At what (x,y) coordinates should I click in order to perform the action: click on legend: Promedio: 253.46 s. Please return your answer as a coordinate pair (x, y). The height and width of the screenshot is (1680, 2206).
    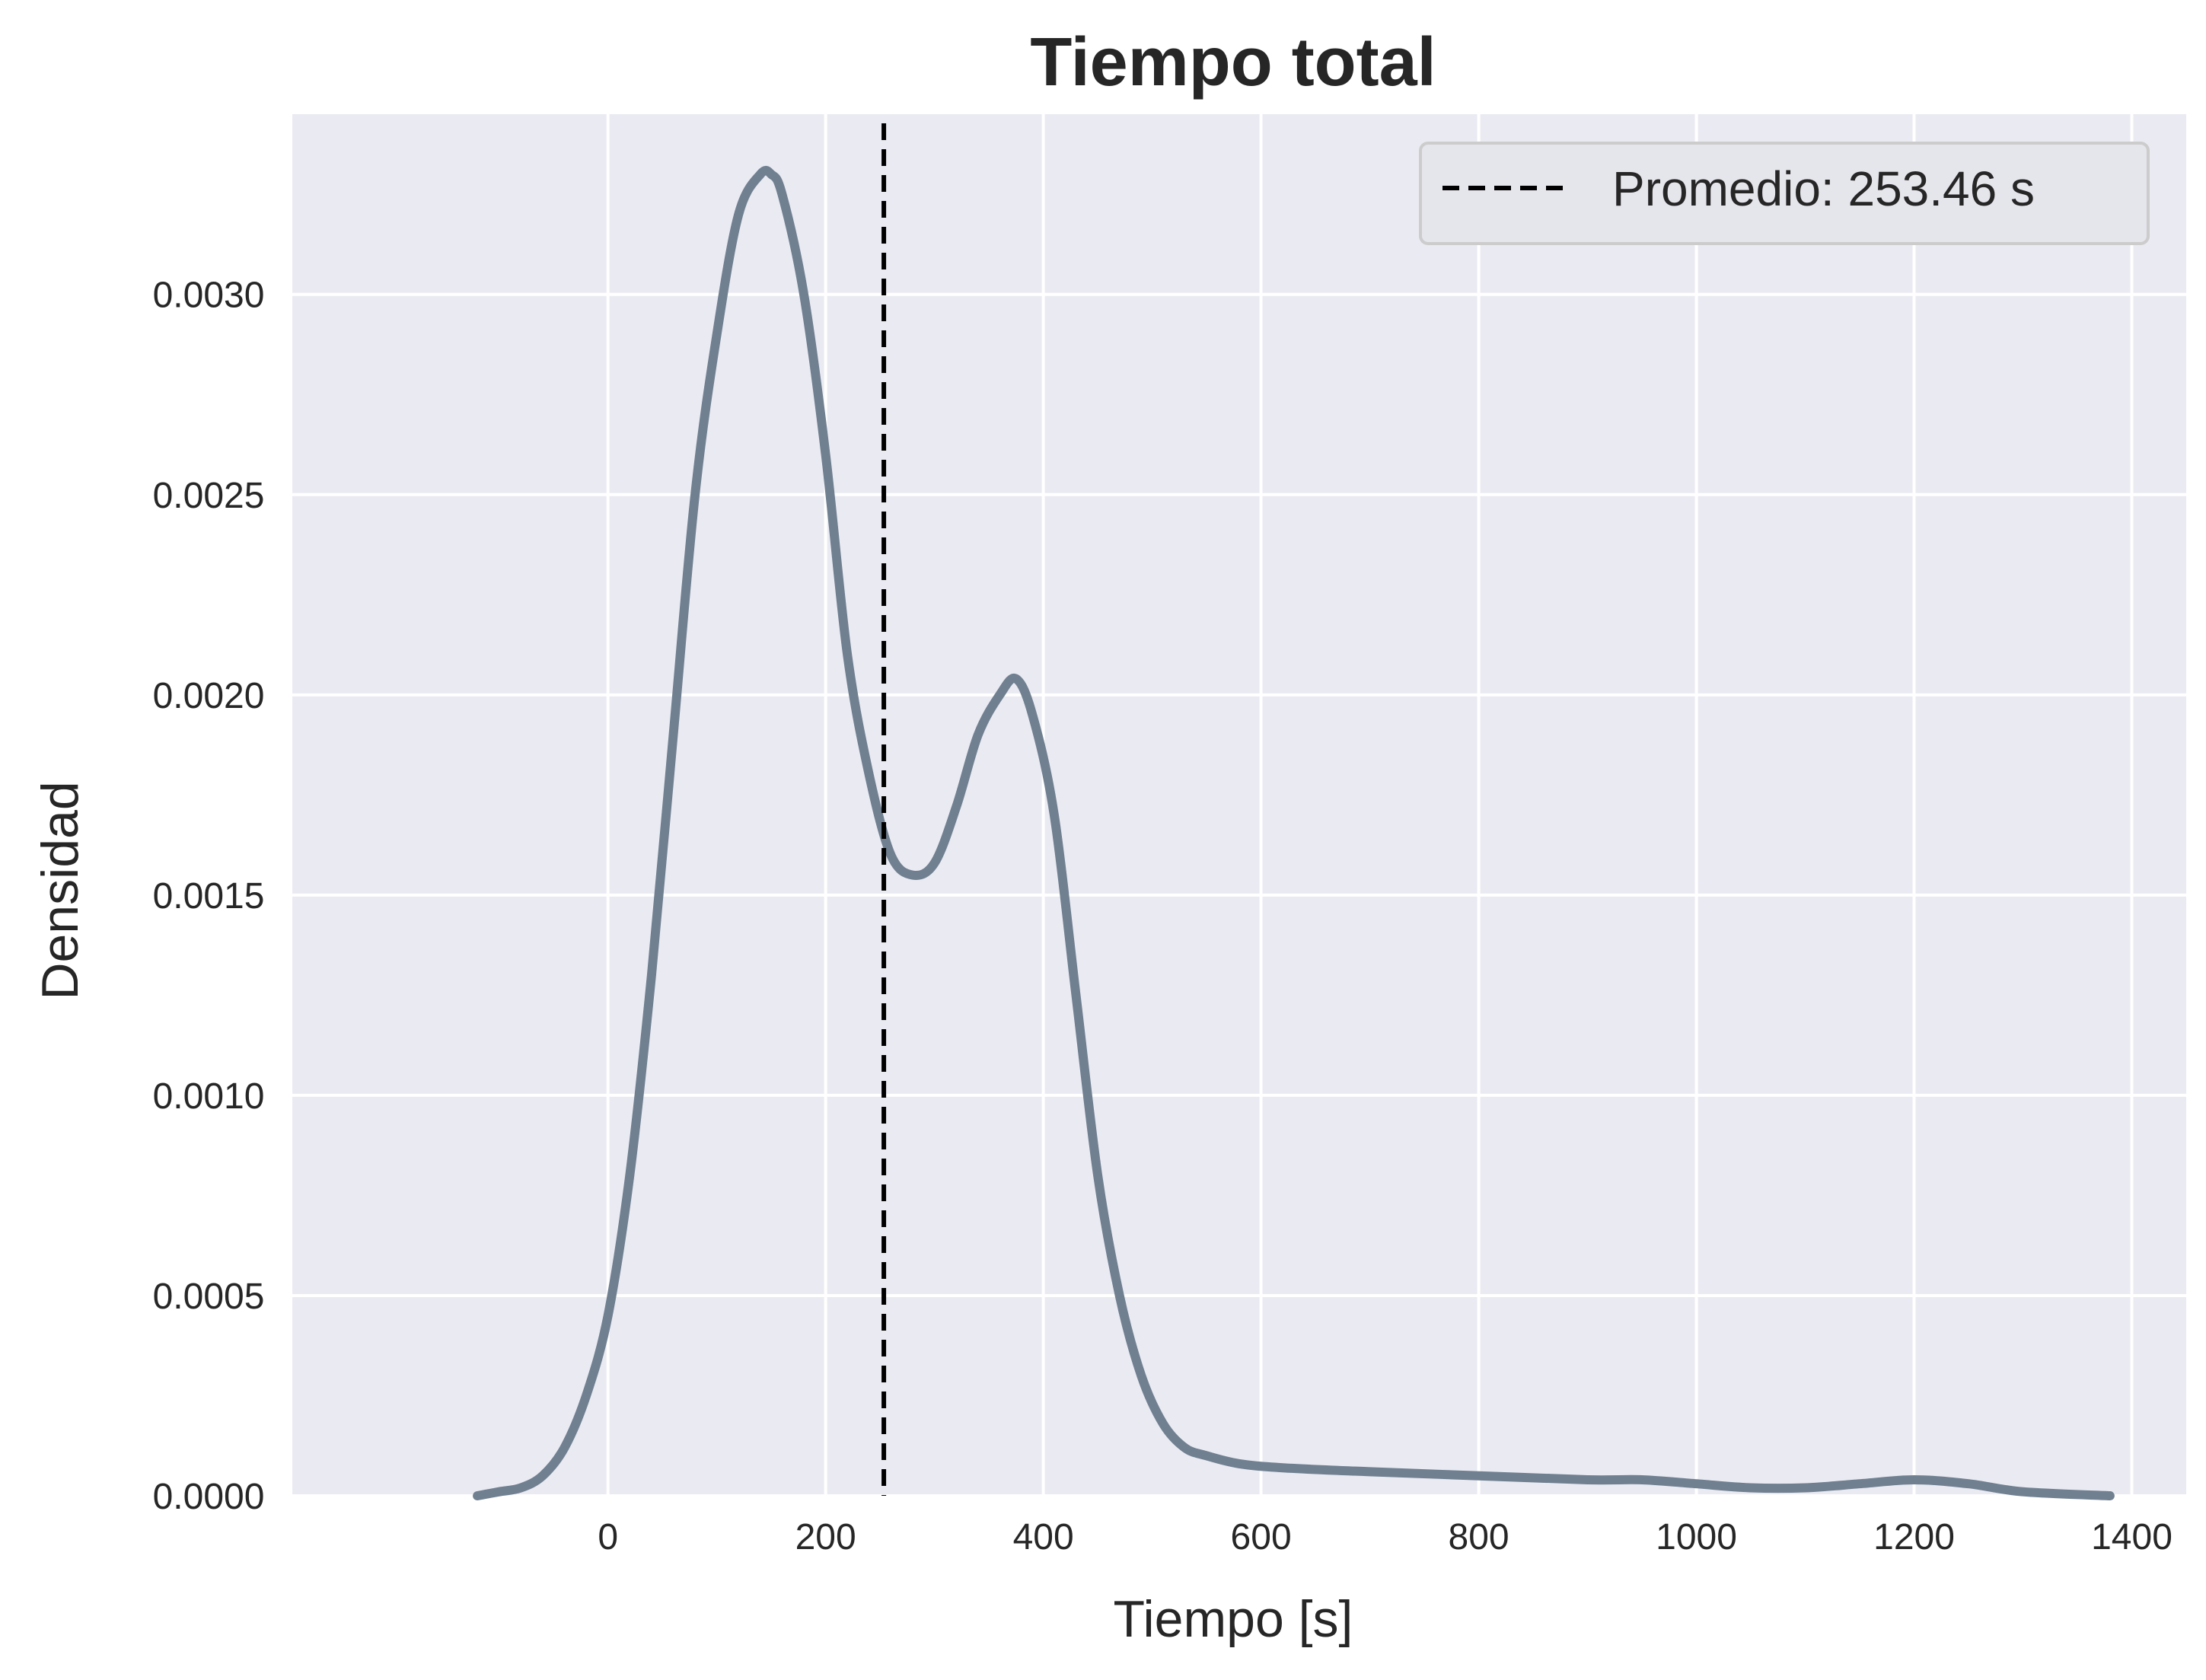
    Looking at the image, I should click on (1785, 193).